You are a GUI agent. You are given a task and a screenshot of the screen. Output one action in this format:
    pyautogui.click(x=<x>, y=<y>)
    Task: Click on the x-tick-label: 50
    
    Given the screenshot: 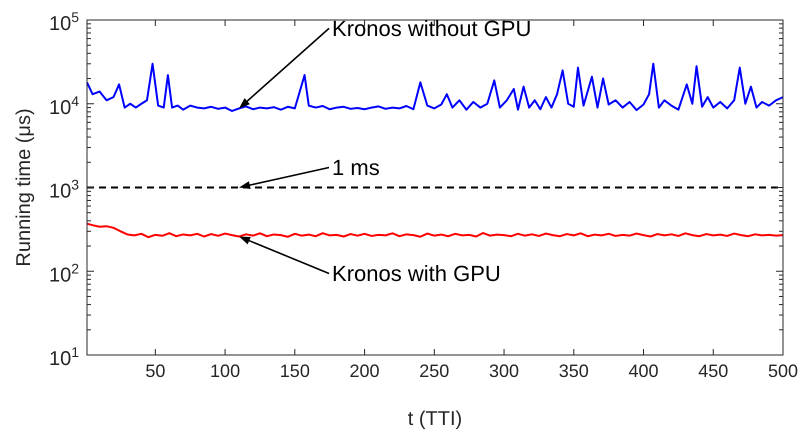 What is the action you would take?
    pyautogui.click(x=155, y=371)
    